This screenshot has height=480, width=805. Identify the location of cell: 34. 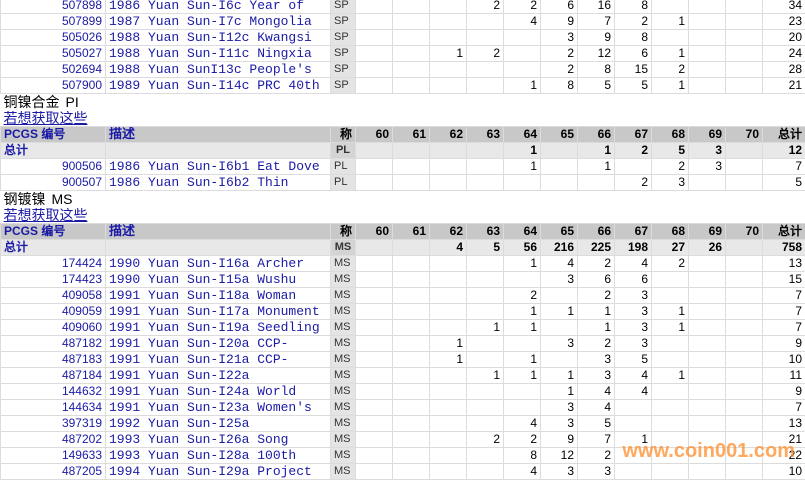
(783, 7).